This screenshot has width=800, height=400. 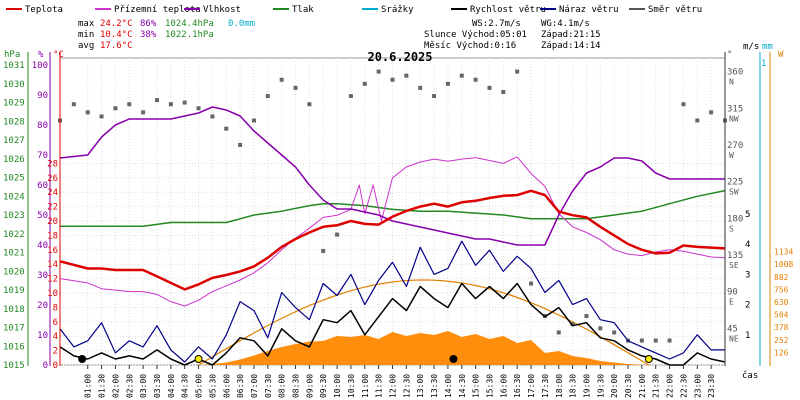 What do you see at coordinates (212, 386) in the screenshot?
I see `time-tick-label: 05:30` at bounding box center [212, 386].